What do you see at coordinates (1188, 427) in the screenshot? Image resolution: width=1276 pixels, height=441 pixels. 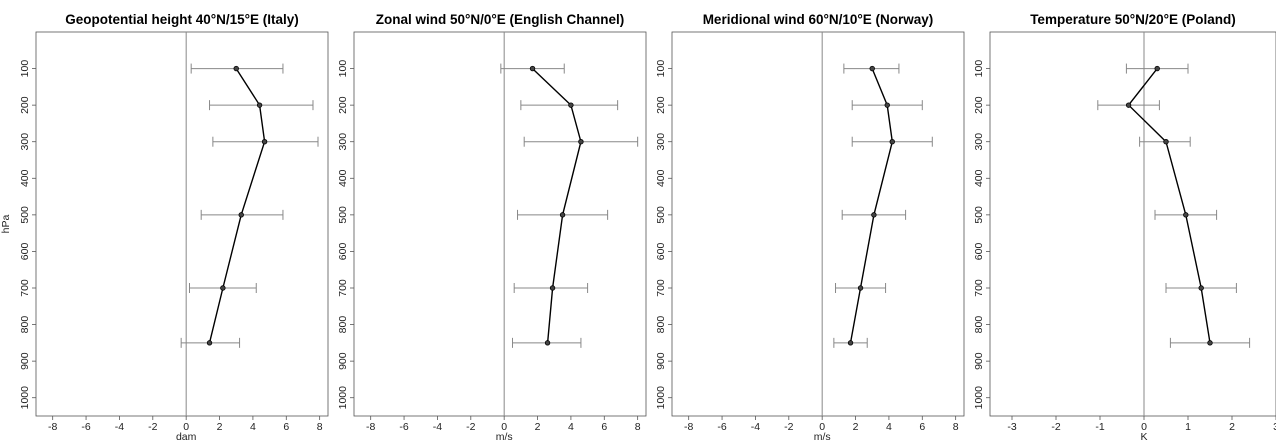 I see `x-tick-label: 1` at bounding box center [1188, 427].